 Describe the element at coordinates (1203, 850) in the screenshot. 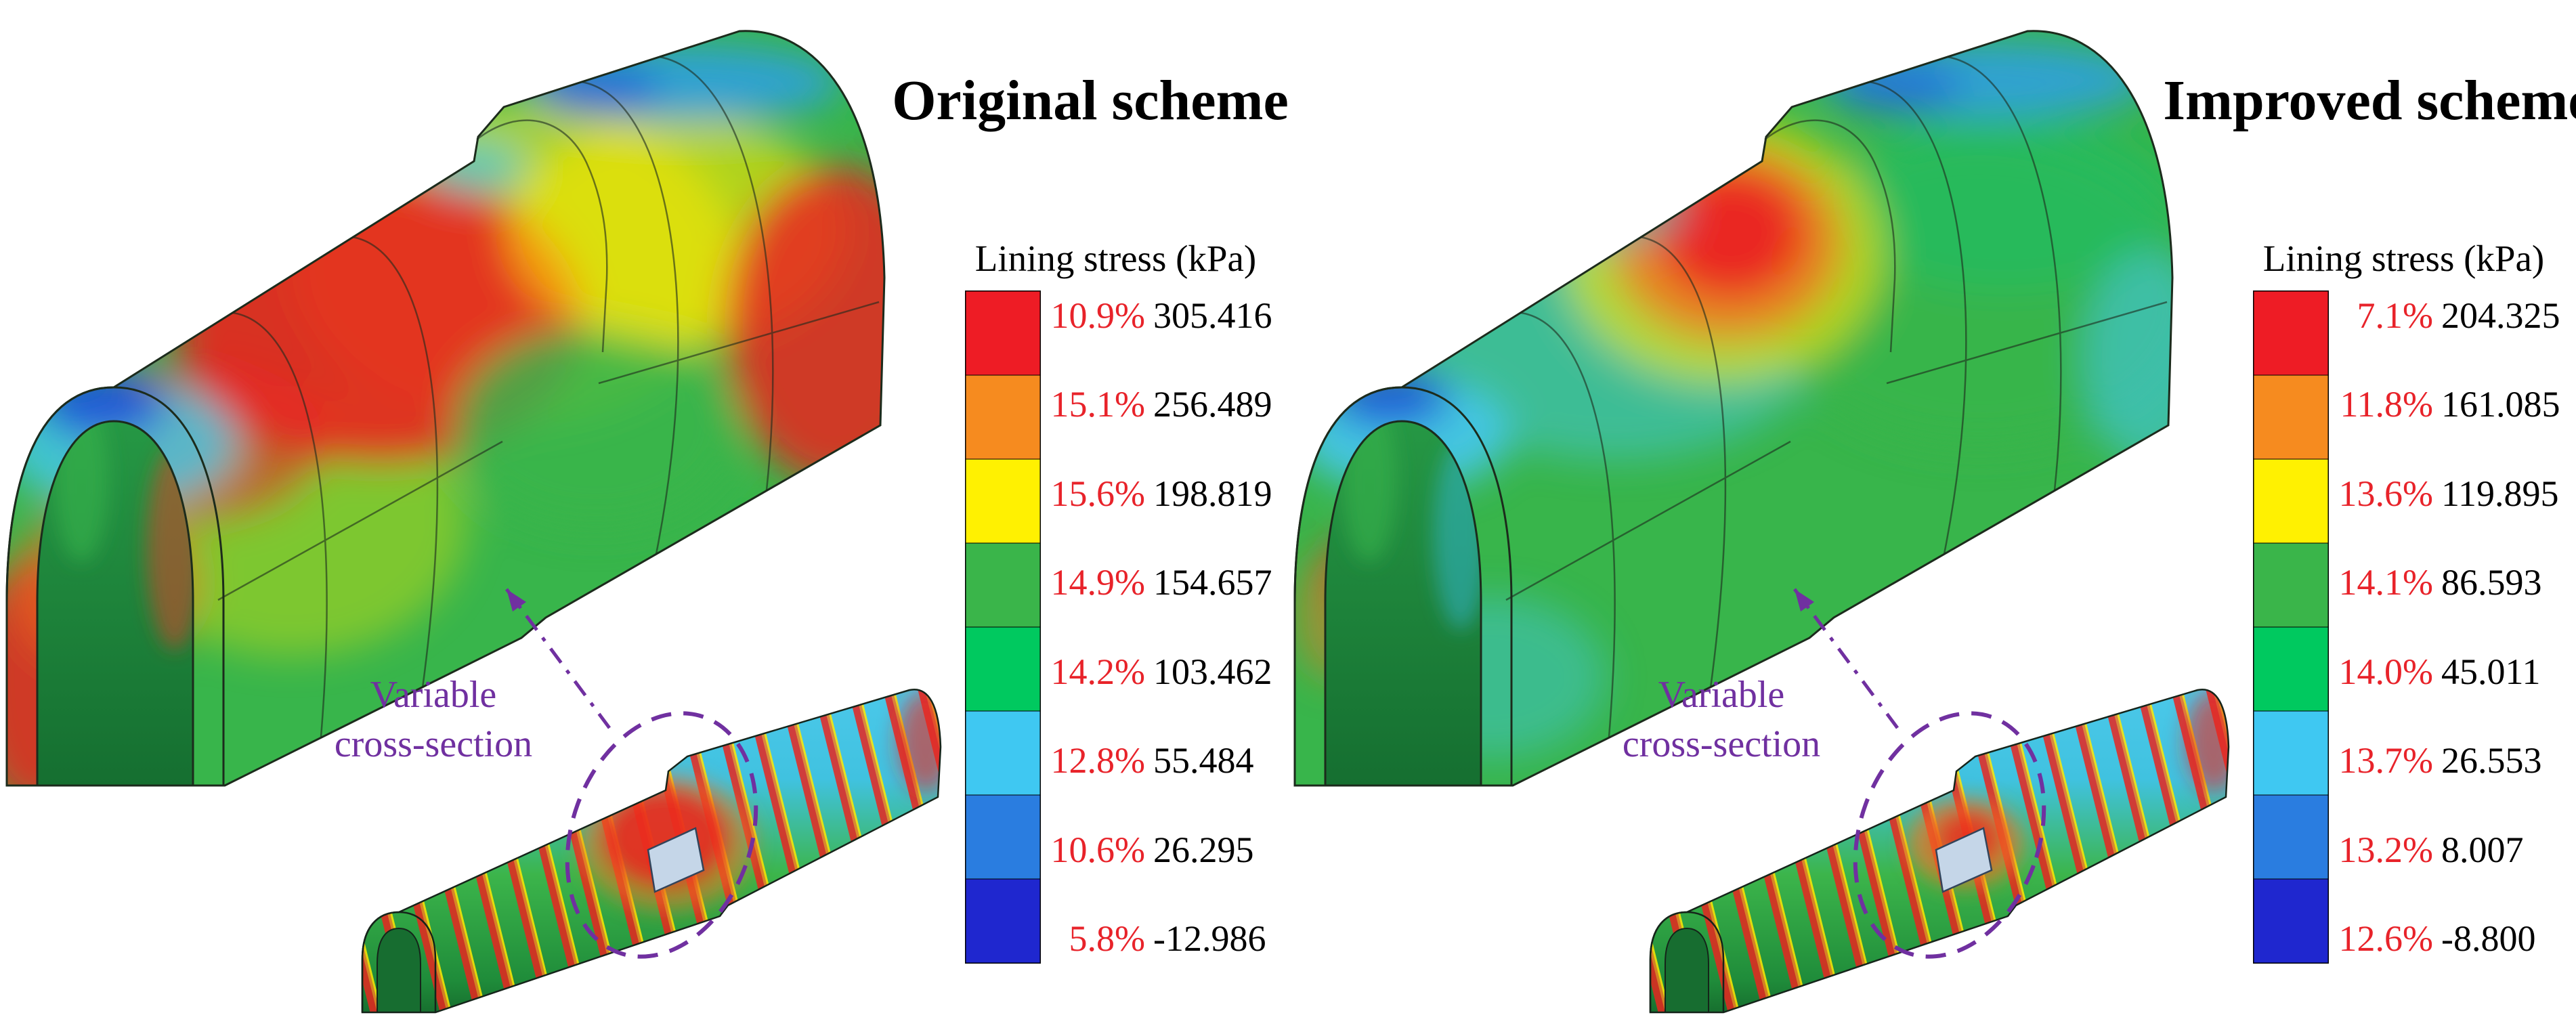

I see `legend-value: 26.295` at that location.